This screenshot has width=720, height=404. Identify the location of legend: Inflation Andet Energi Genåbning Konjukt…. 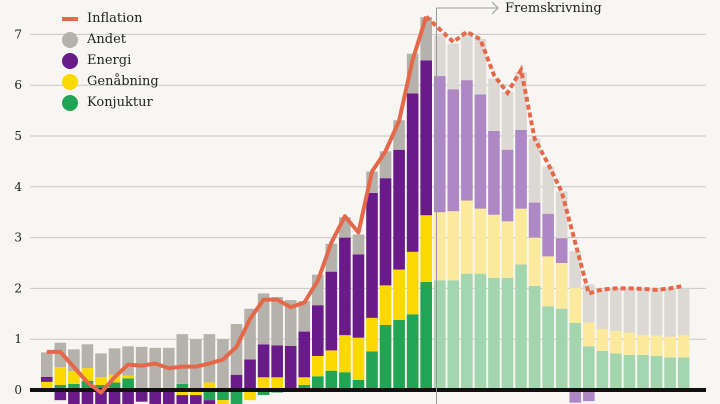
(110, 60).